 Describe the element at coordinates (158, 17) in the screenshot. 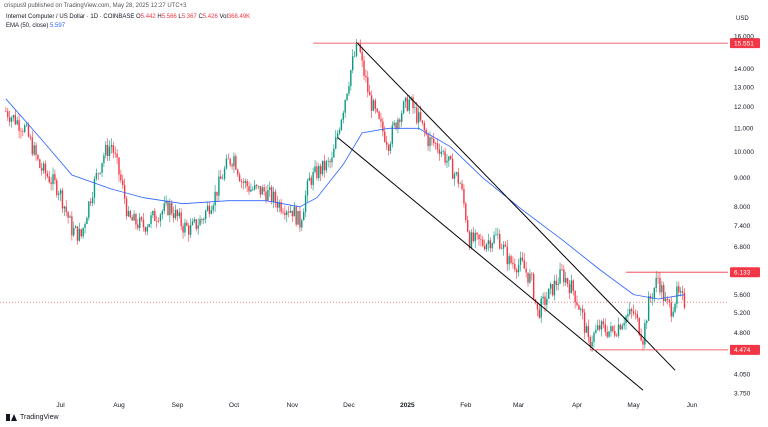

I see `ohlc-label-h: H` at that location.